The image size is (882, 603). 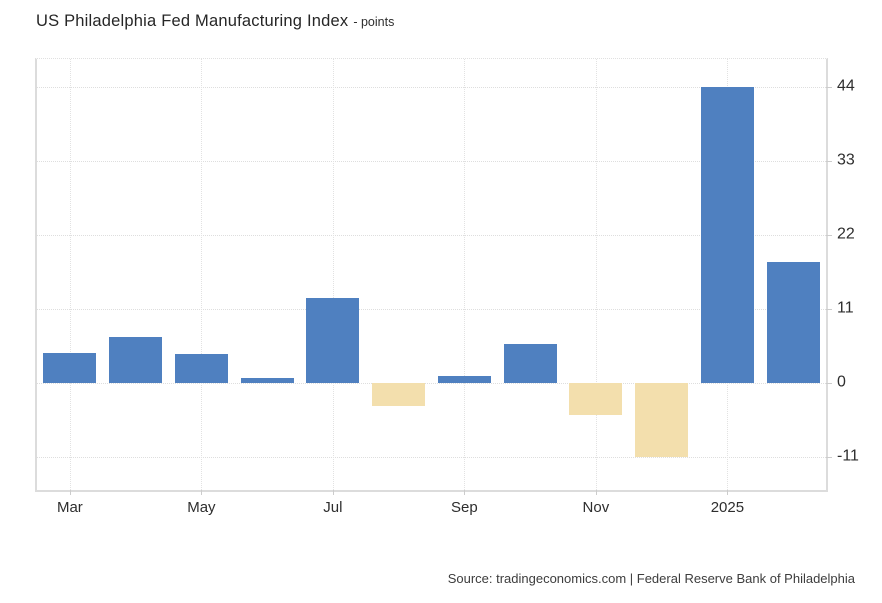 I want to click on x-tick-label: Jul, so click(x=333, y=507).